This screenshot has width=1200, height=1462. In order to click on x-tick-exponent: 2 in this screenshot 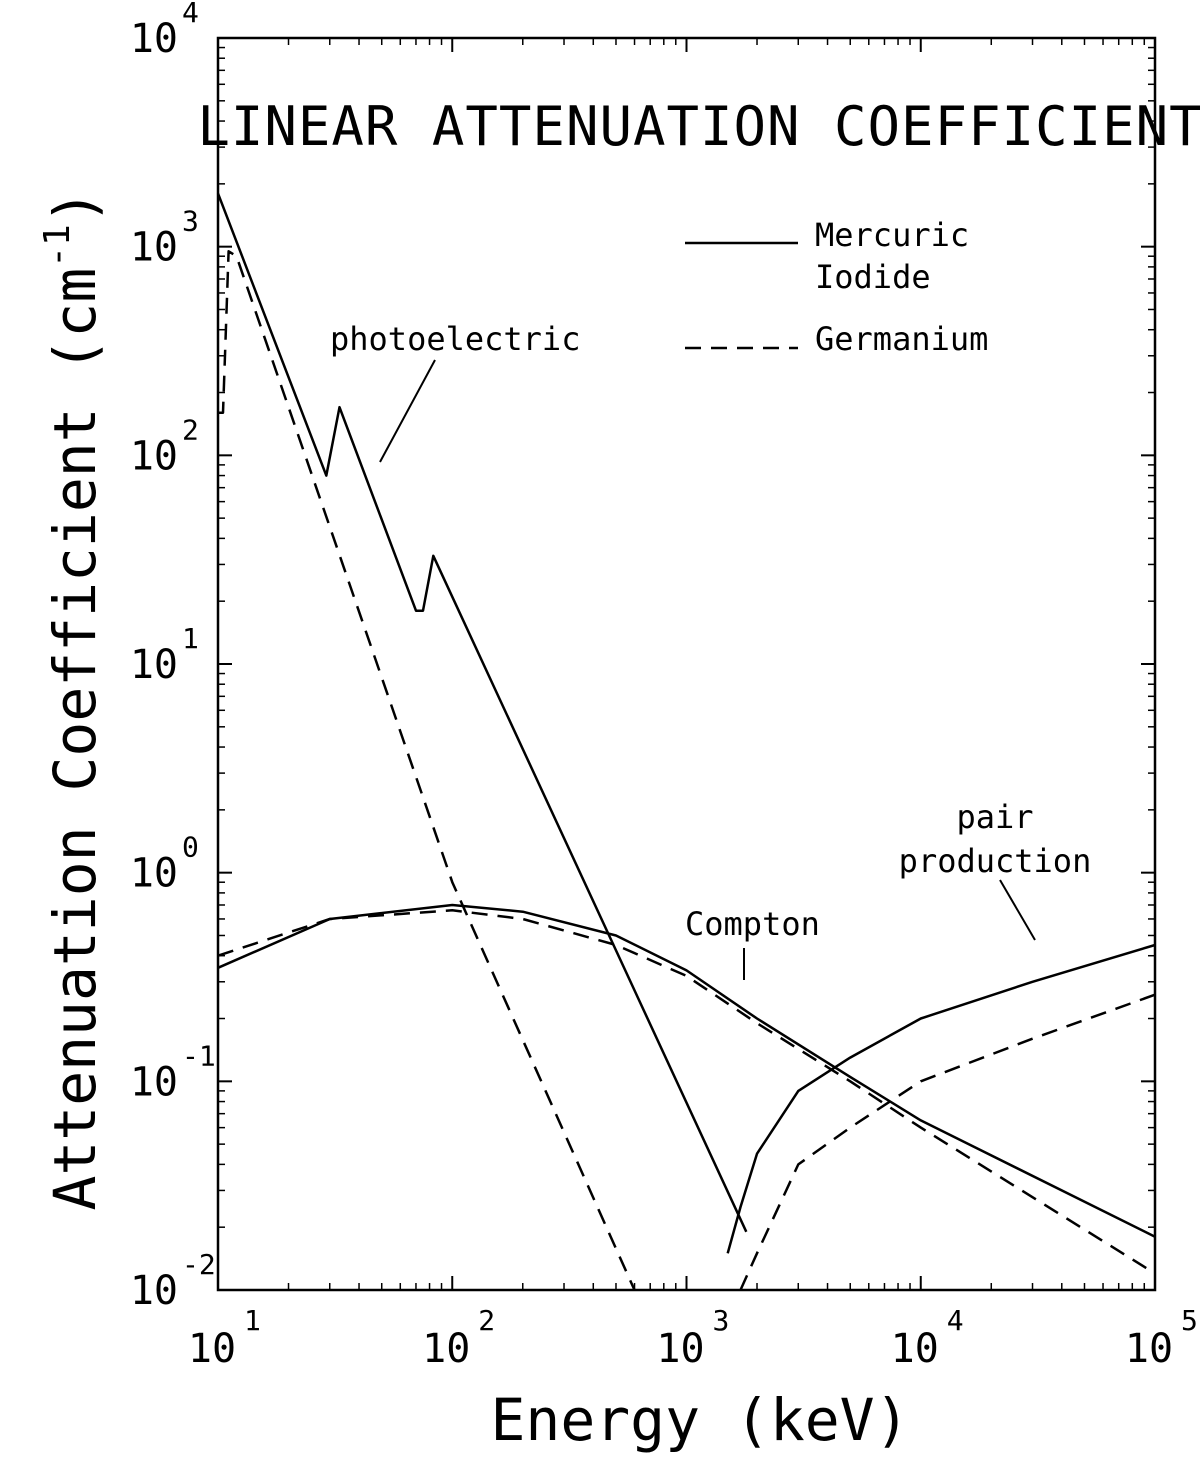, I will do `click(486, 1320)`.